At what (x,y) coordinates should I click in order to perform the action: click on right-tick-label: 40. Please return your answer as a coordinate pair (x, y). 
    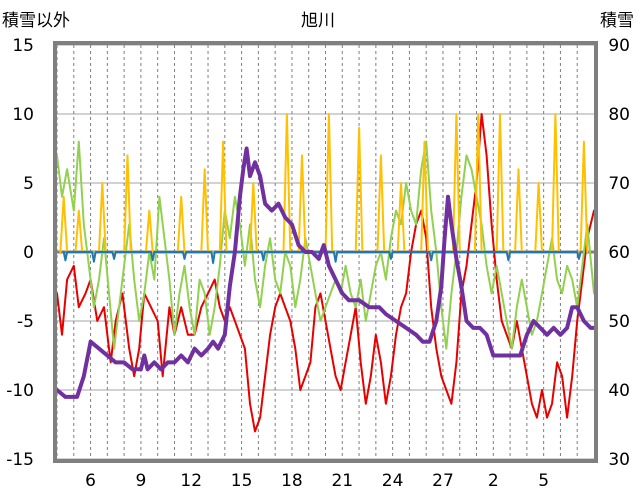
    Looking at the image, I should click on (619, 391).